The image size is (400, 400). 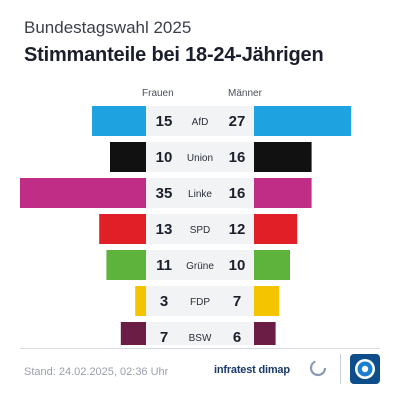 I want to click on party-label: Linke, so click(x=200, y=194).